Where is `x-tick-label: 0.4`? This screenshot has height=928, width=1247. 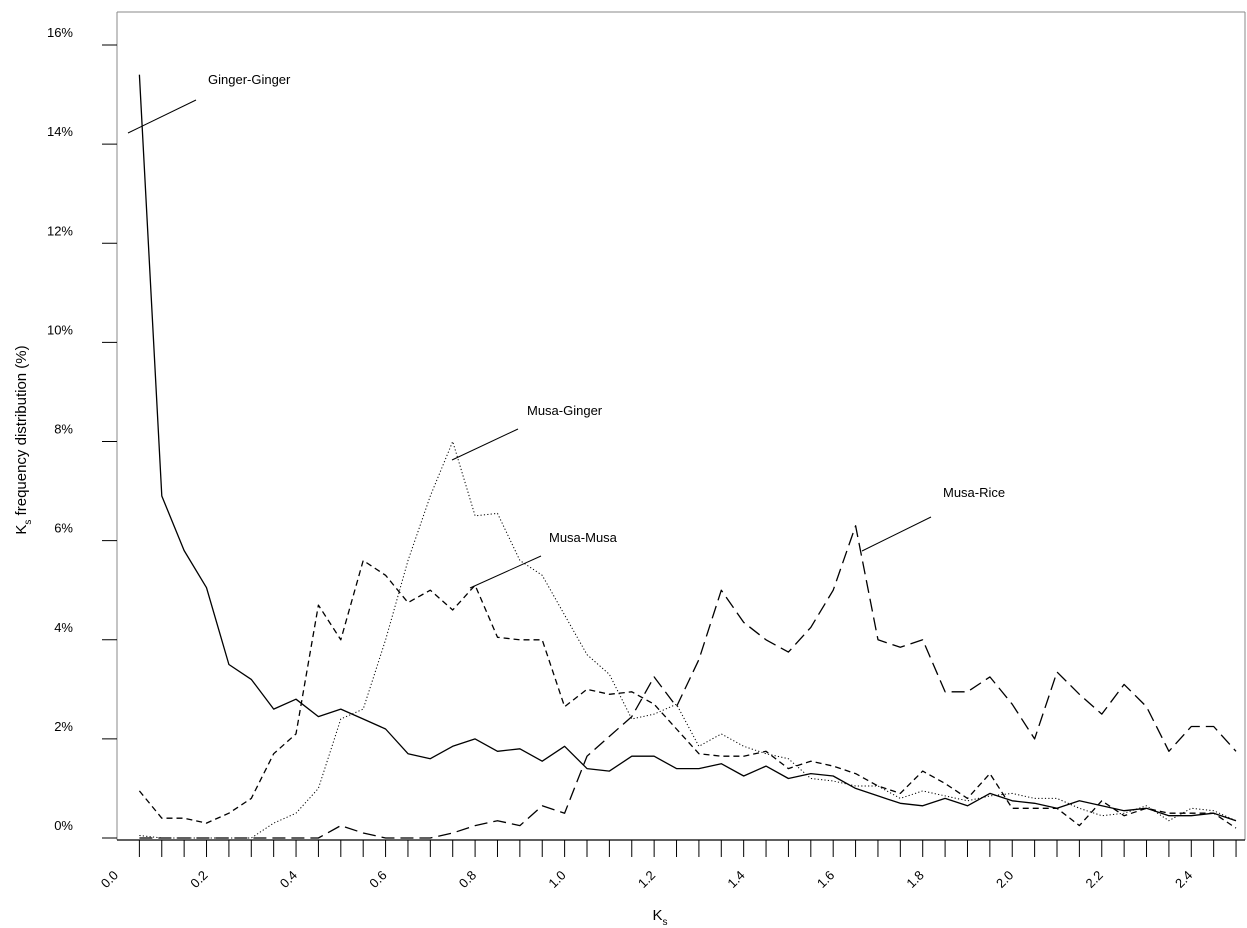
x-tick-label: 0.4 is located at coordinates (288, 879).